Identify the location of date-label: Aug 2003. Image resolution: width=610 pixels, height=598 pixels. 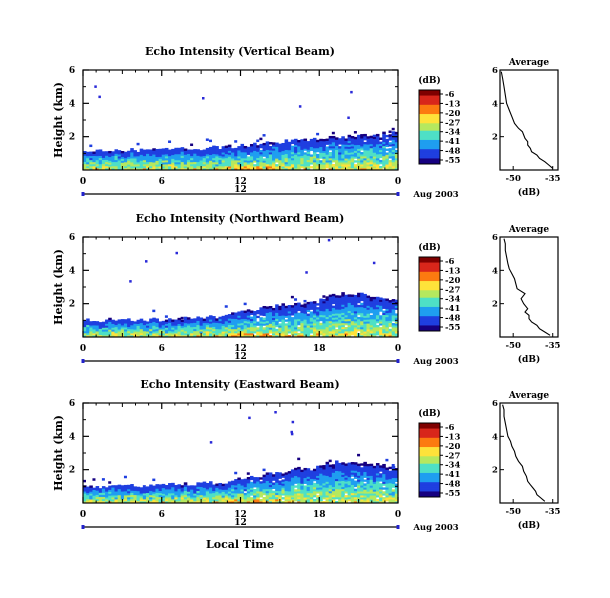
(435, 362).